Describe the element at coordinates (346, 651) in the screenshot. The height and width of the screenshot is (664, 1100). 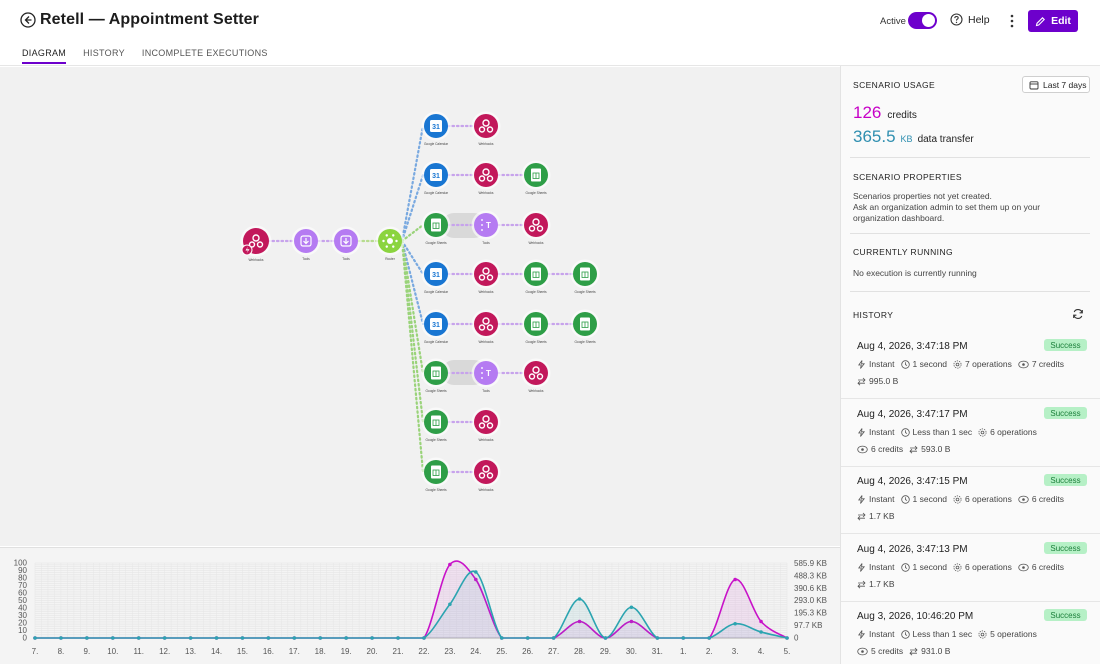
I see `x-tick-label: 19.` at that location.